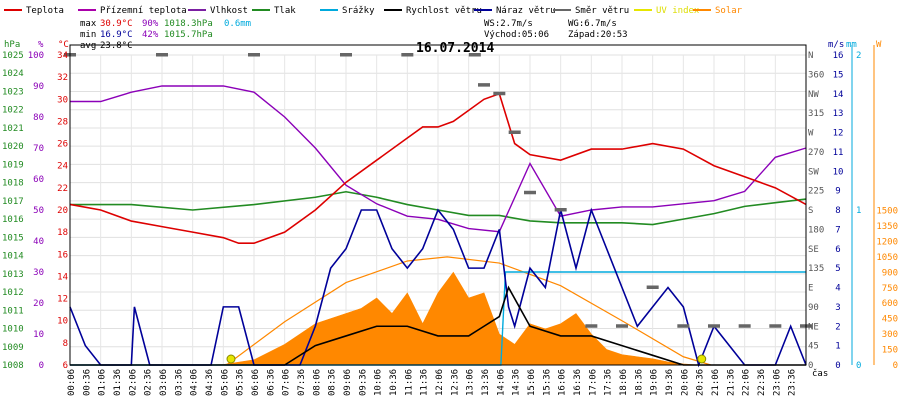  I want to click on axis-ms-tick: 8, so click(837, 211).